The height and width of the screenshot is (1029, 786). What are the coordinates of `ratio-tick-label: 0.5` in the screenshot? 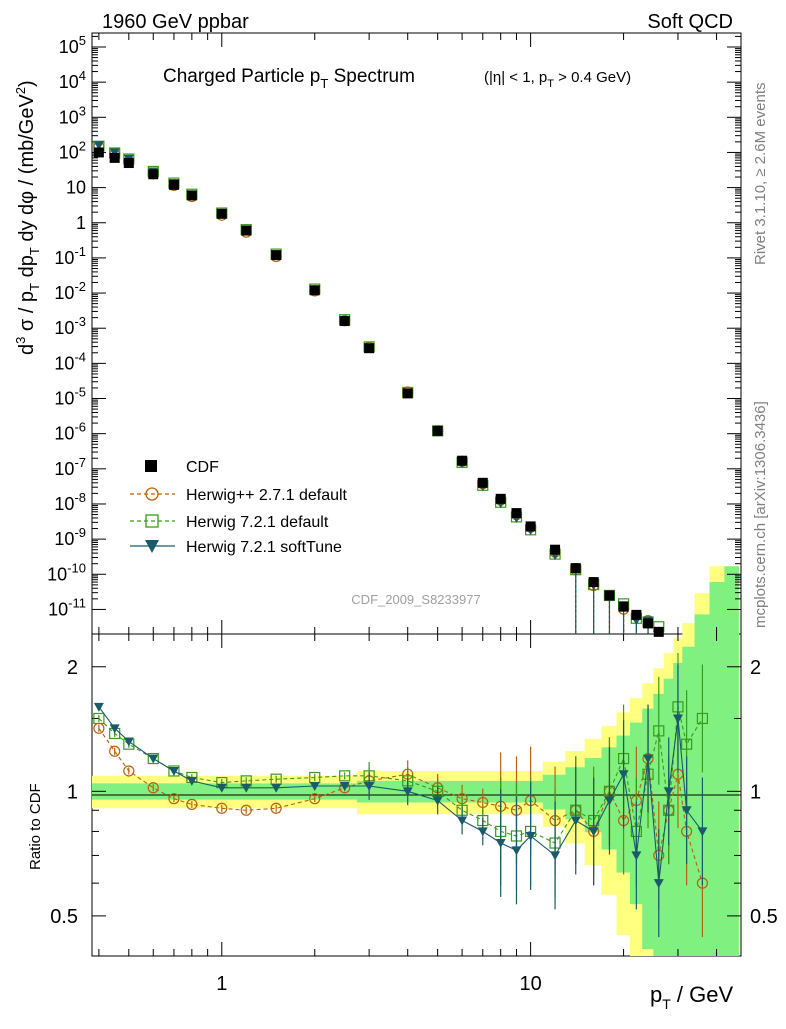 It's located at (64, 917).